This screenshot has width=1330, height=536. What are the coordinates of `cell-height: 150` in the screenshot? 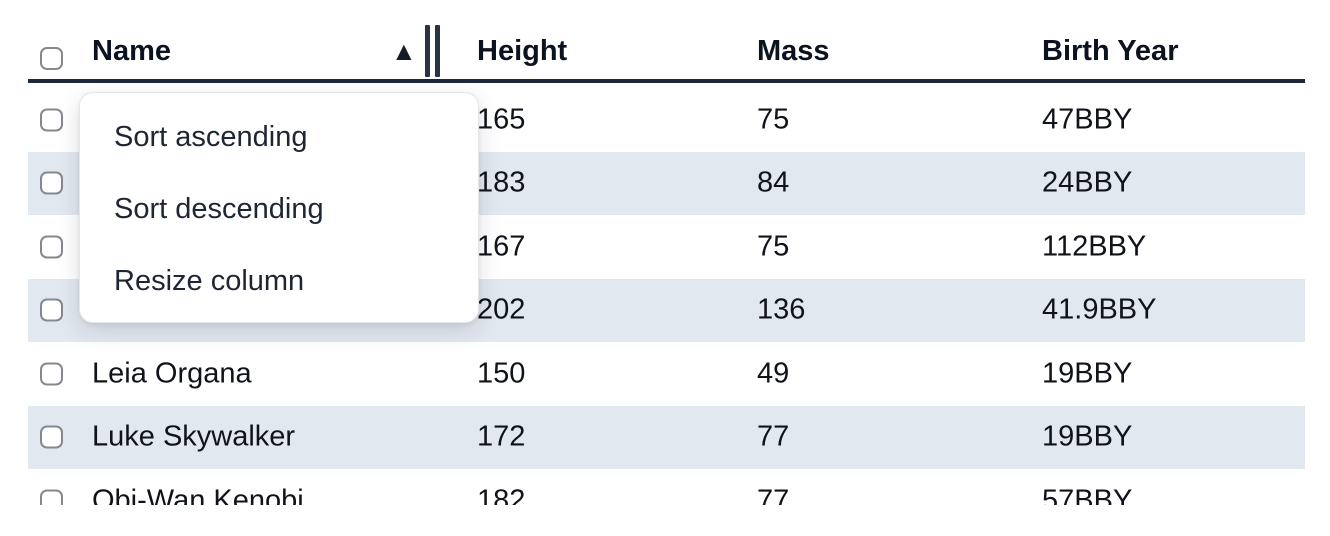 It's located at (501, 373).